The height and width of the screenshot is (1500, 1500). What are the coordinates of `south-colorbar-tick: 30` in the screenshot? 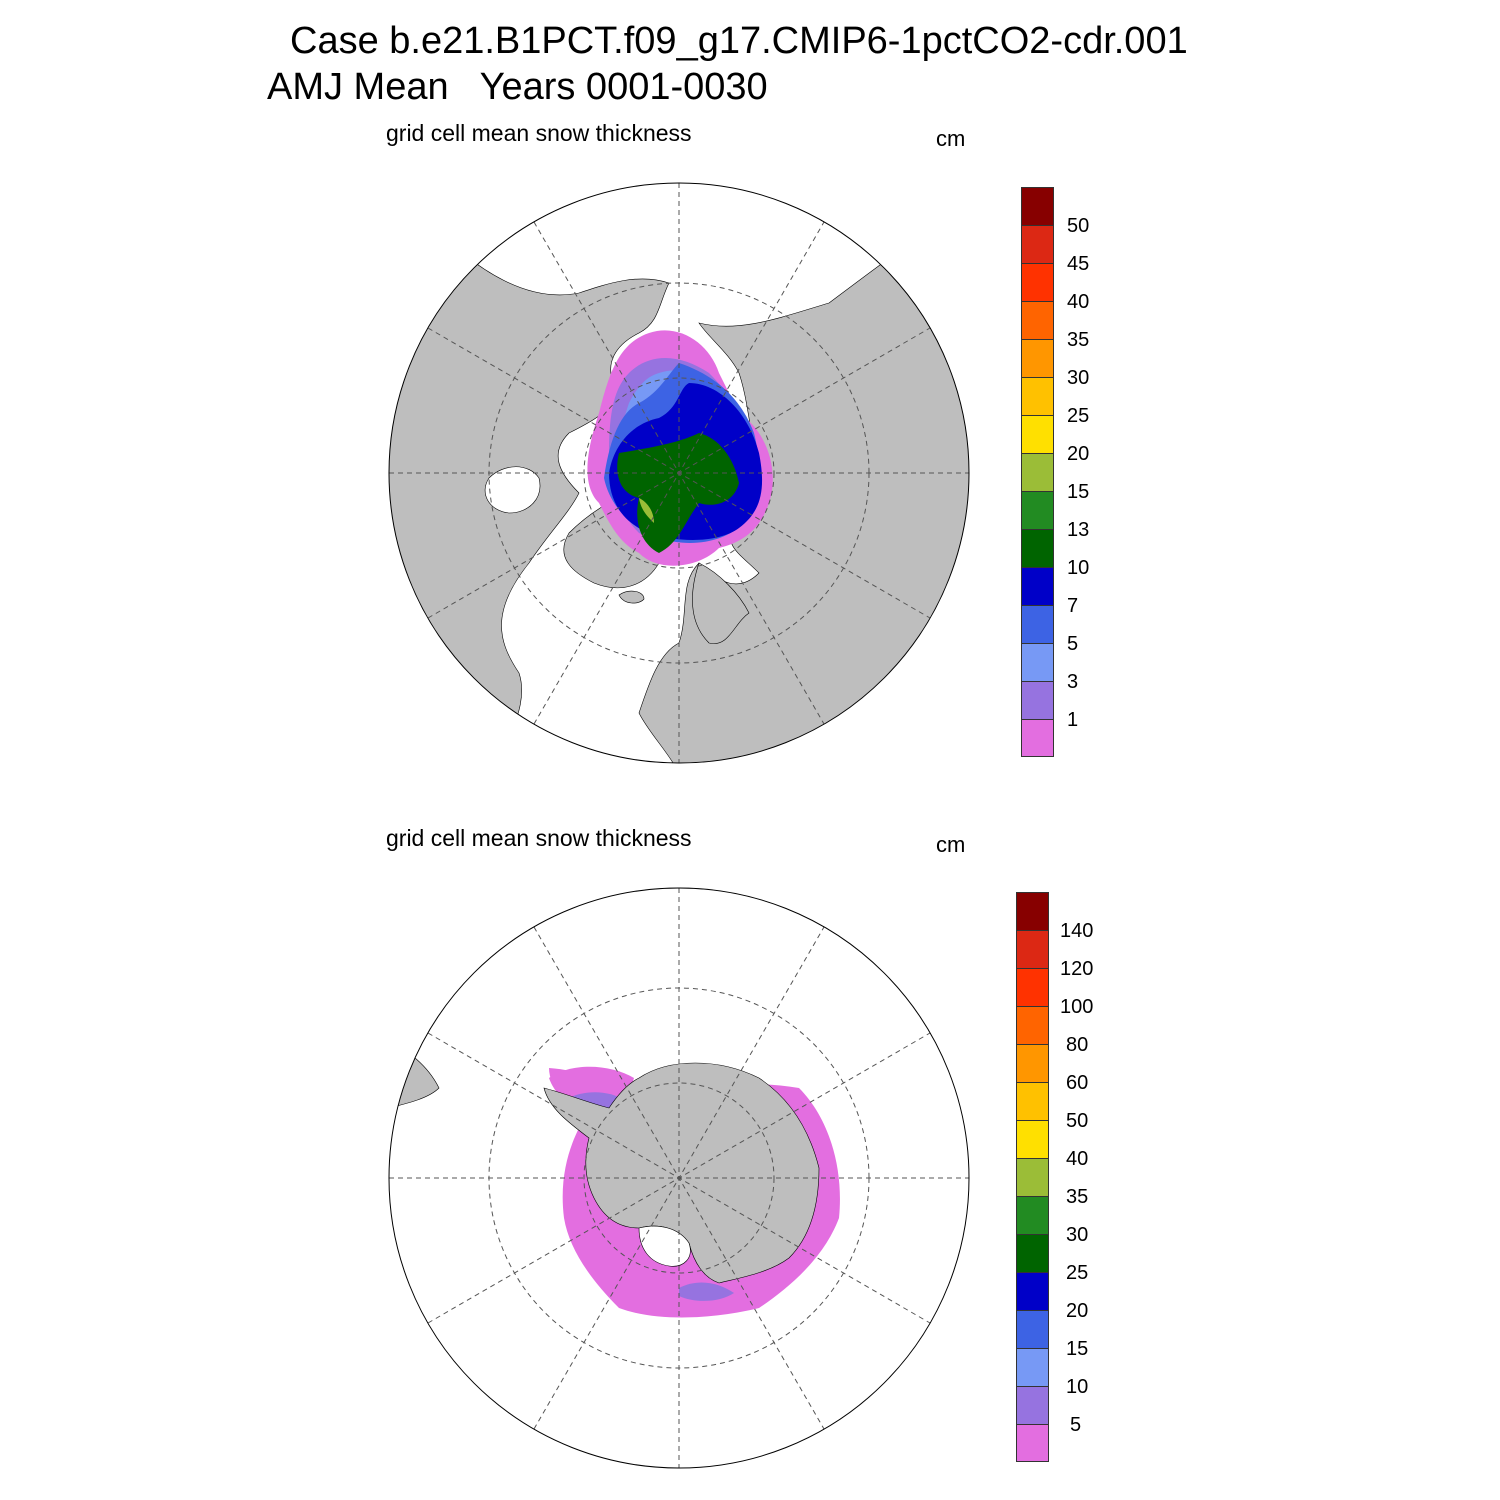 It's located at (1077, 1235).